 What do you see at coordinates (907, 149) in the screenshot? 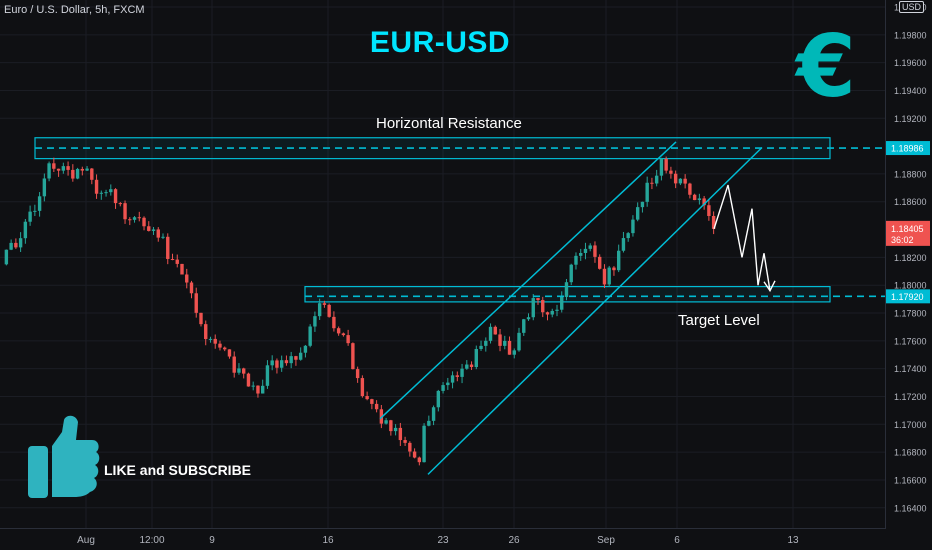
I see `resistance-price-badge: 1.18986` at bounding box center [907, 149].